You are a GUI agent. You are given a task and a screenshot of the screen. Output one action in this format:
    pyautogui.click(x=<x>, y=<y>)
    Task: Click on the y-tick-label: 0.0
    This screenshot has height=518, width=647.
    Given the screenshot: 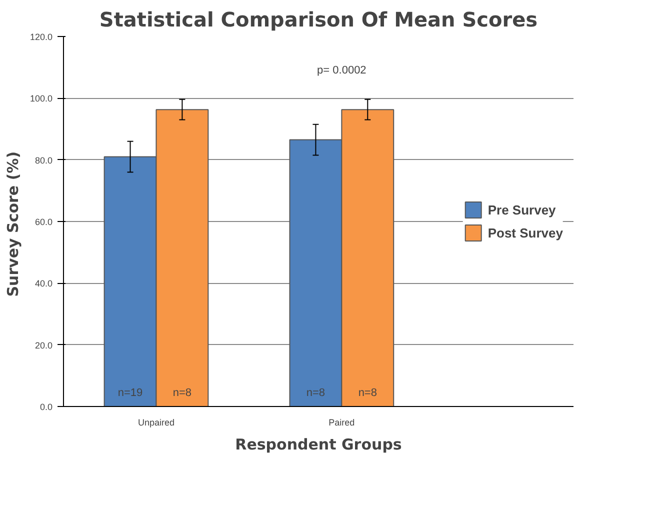 What is the action you would take?
    pyautogui.click(x=46, y=407)
    